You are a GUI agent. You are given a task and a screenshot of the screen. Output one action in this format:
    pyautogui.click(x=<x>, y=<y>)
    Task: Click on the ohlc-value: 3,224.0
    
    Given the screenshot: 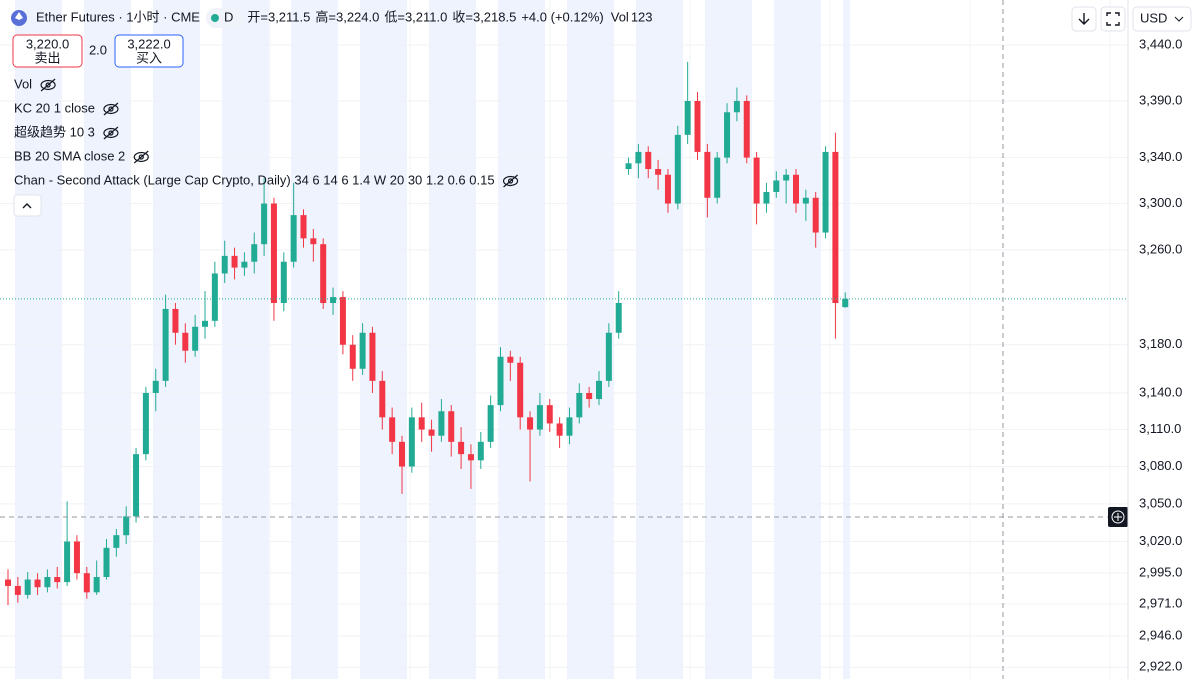 What is the action you would take?
    pyautogui.click(x=357, y=16)
    